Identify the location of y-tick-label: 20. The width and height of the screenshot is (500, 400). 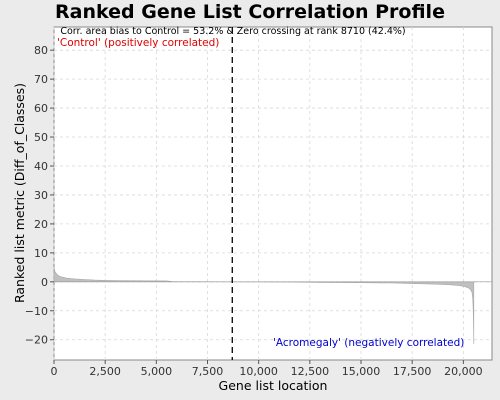
(41, 224).